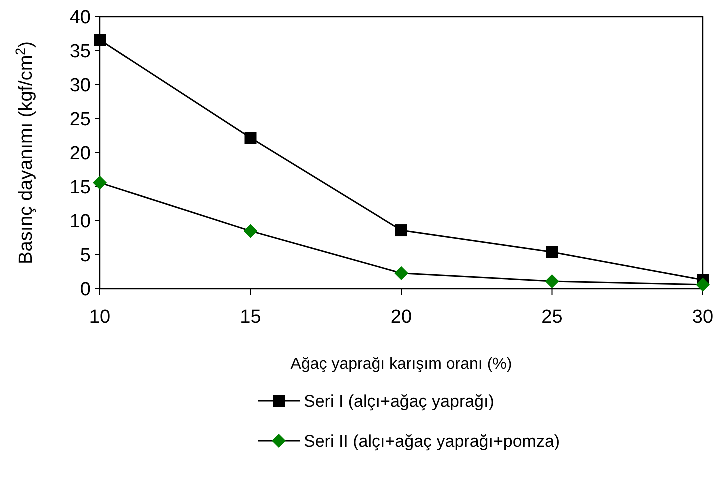  I want to click on legend-label: Seri I (alçı+ağaç yaprağı), so click(399, 401).